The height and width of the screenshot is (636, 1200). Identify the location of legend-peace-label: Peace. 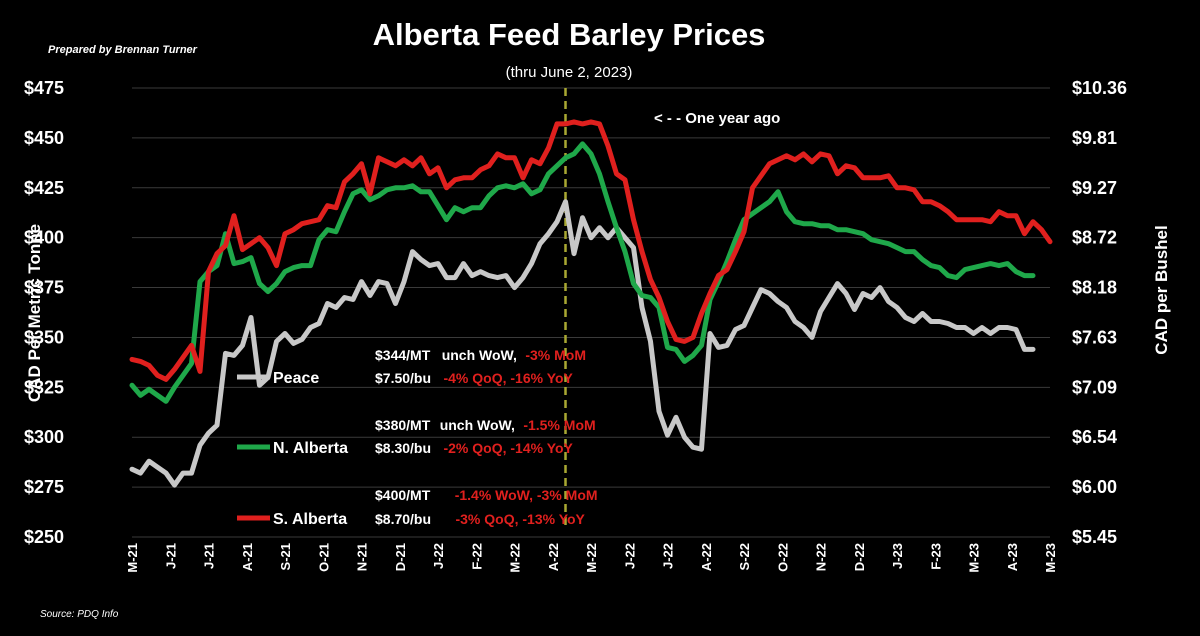
(296, 378).